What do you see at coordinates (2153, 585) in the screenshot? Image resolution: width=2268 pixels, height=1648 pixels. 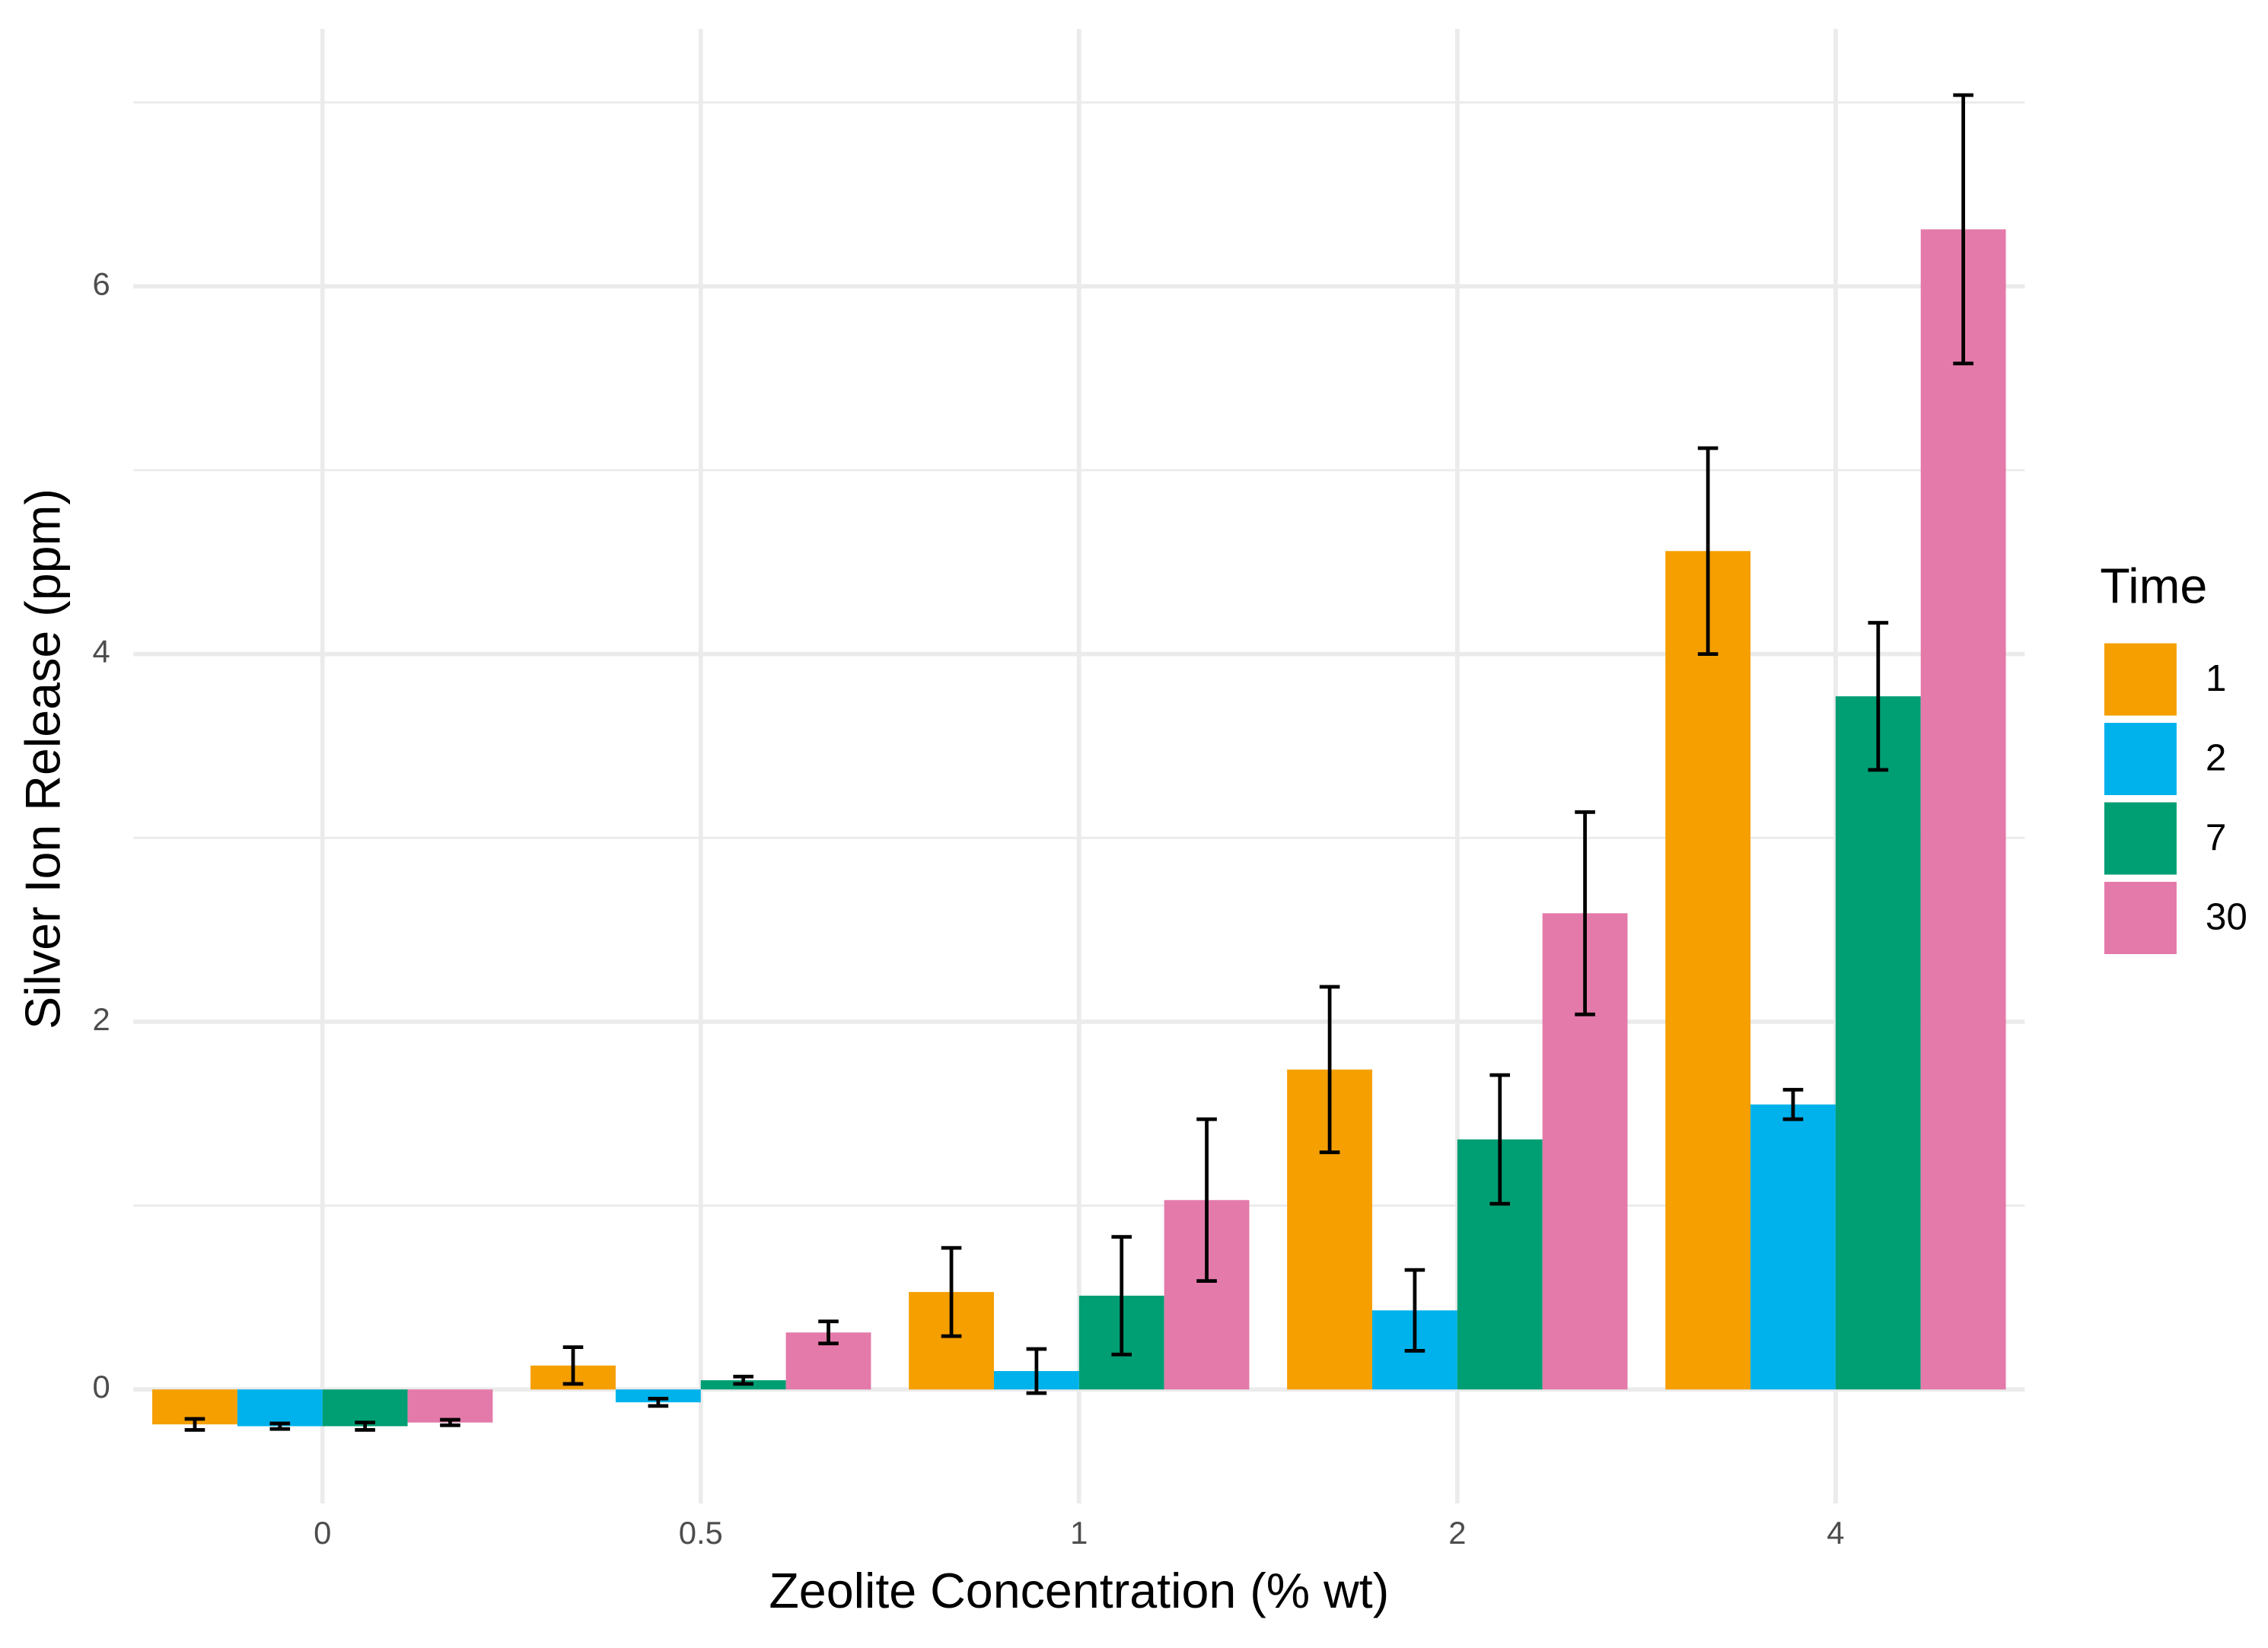 I see `legend-title: Time` at bounding box center [2153, 585].